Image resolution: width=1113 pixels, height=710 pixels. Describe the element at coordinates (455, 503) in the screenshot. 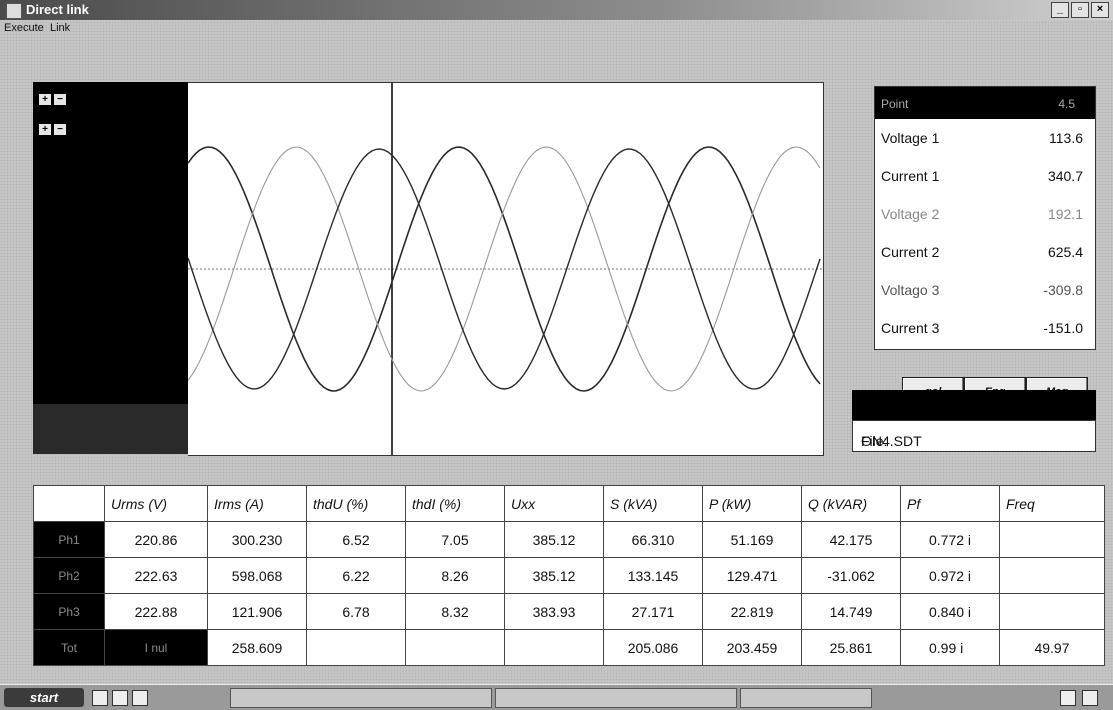

I see `column-header: thdI (%)` at that location.